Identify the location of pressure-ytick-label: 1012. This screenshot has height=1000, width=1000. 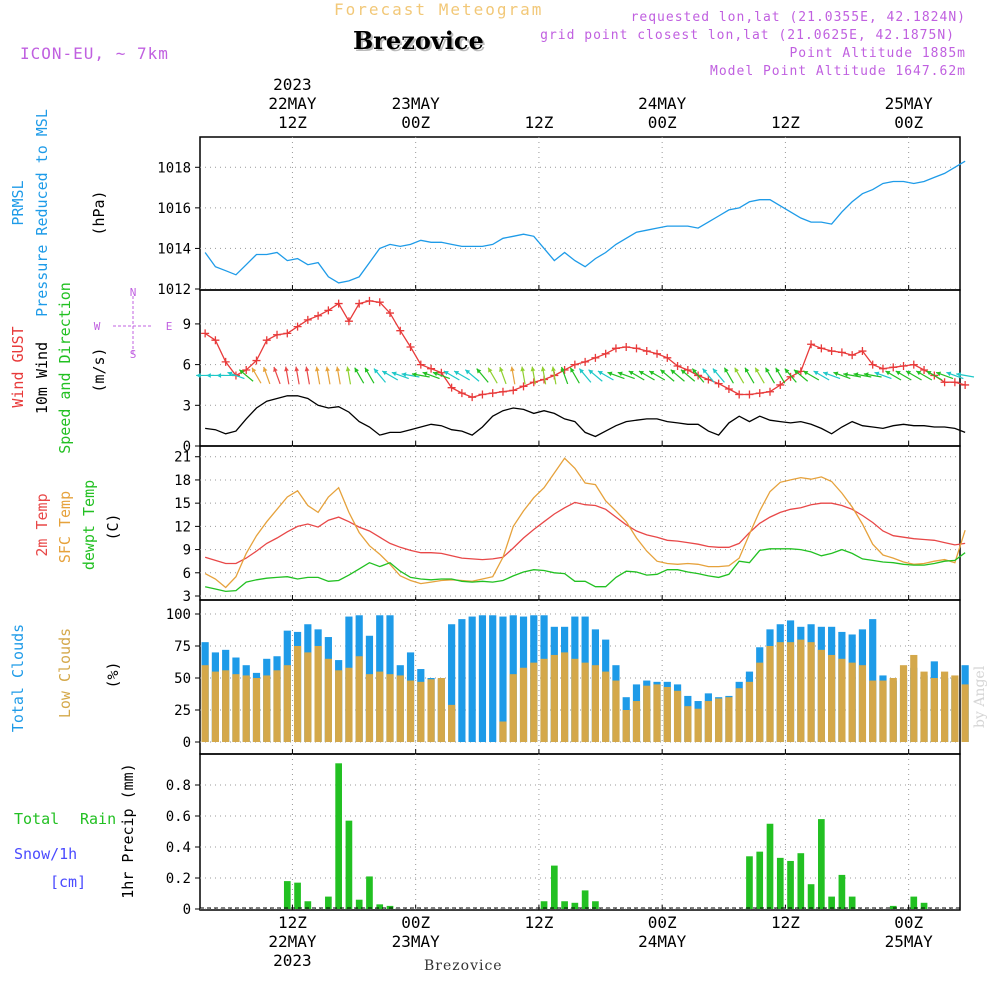
(174, 290).